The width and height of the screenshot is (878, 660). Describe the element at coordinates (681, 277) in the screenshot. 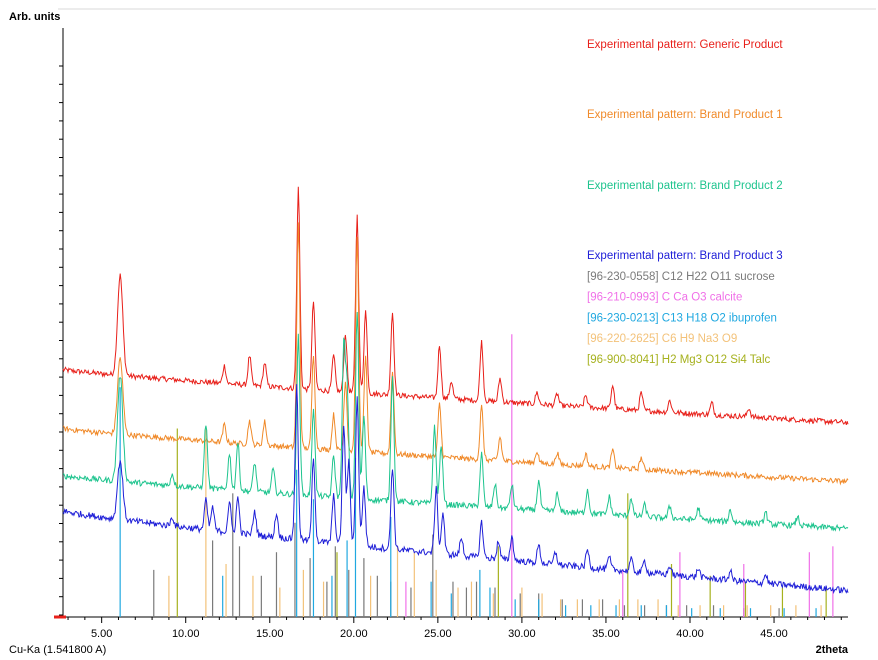

I see `legend-entry: [96-230-0558] C12 H22 O11 sucrose` at that location.